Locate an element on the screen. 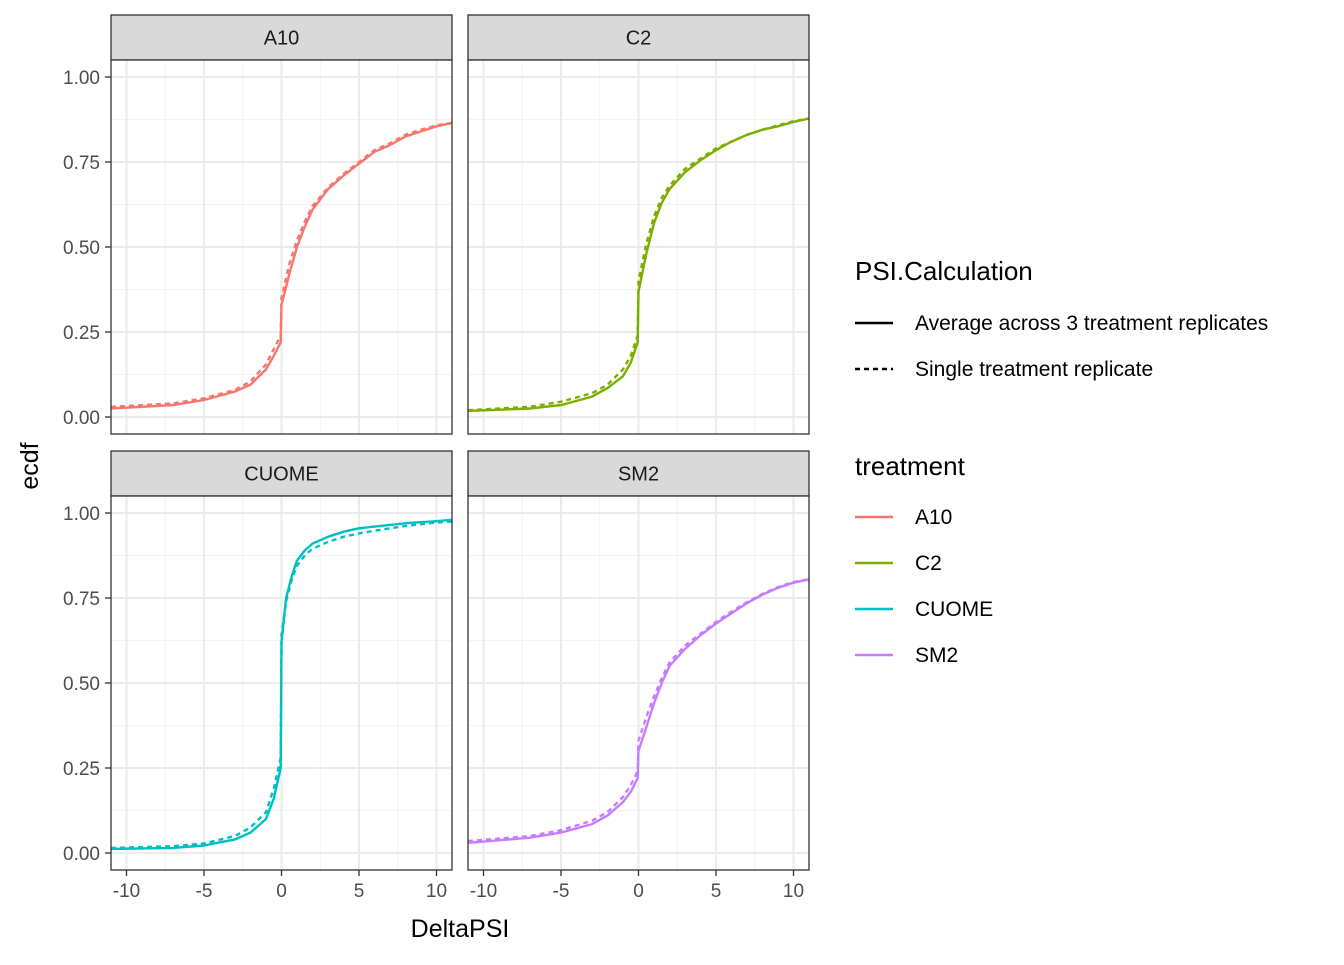 Image resolution: width=1344 pixels, height=965 pixels. x-axis-title: DeltaPSI is located at coordinates (460, 929).